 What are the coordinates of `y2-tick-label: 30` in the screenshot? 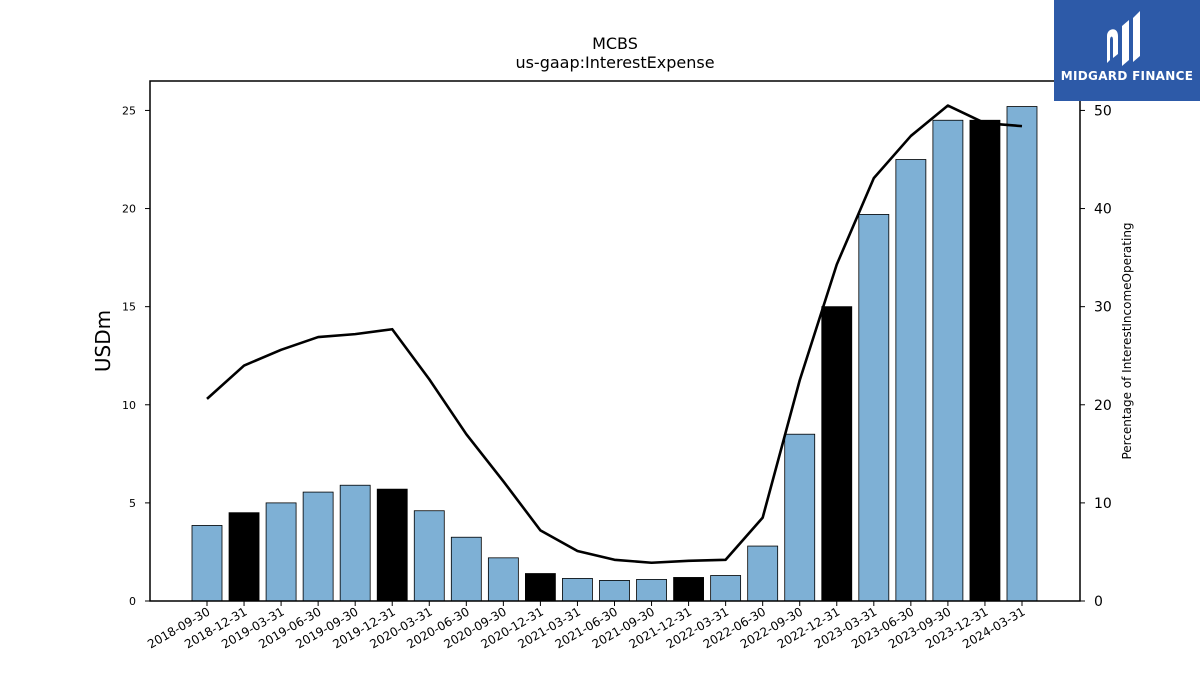 It's located at (1103, 308).